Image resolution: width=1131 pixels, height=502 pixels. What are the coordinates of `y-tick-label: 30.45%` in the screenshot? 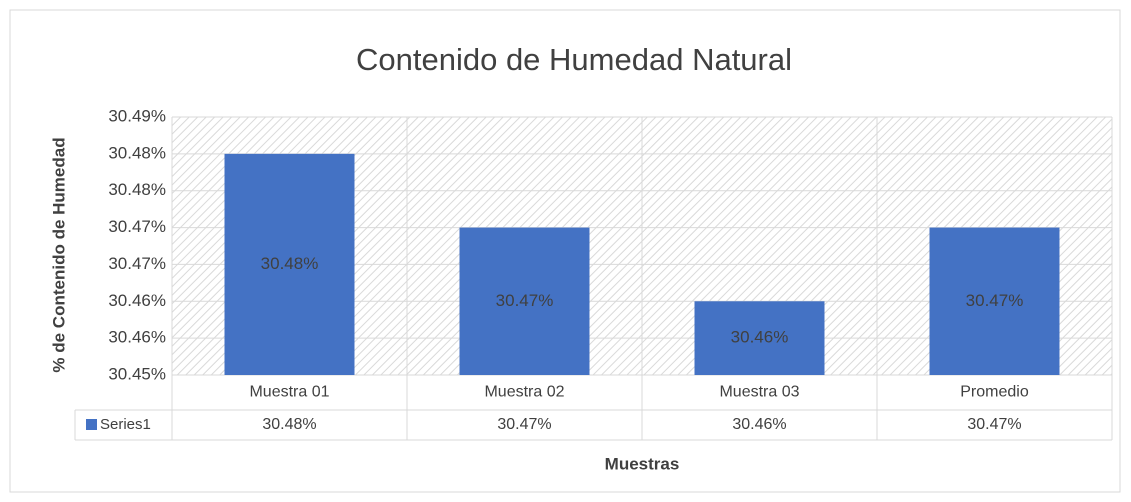 It's located at (137, 373).